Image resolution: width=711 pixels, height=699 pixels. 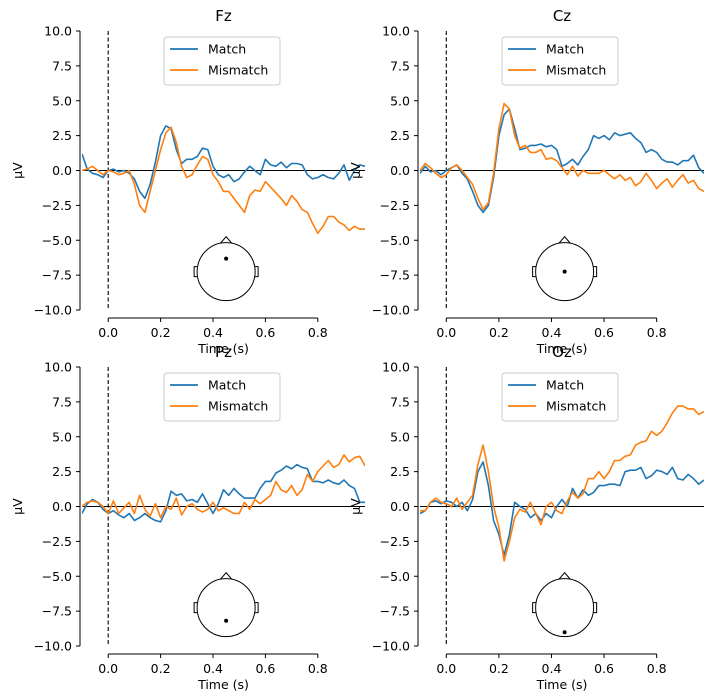 I want to click on x-tick-label: 0.4, so click(x=213, y=332).